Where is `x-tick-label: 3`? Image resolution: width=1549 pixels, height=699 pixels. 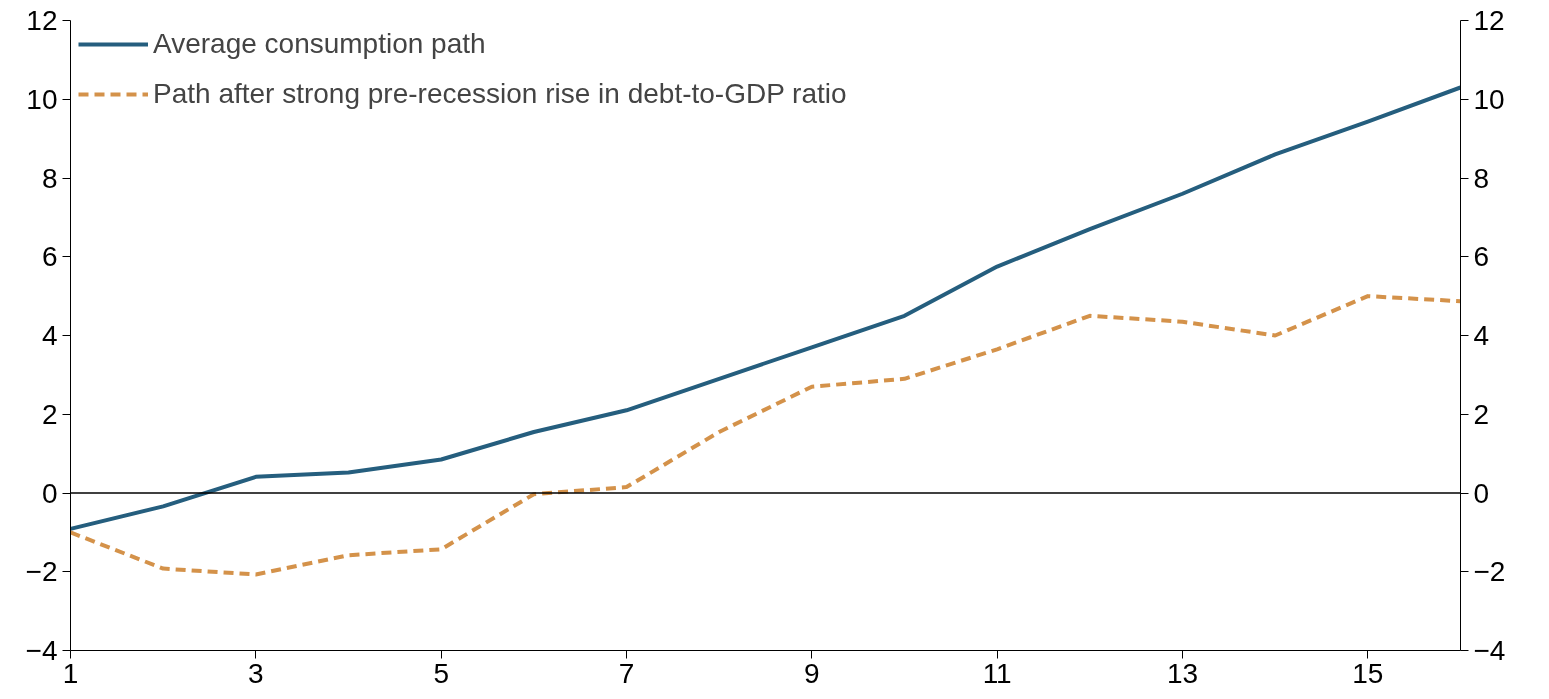 x-tick-label: 3 is located at coordinates (256, 673).